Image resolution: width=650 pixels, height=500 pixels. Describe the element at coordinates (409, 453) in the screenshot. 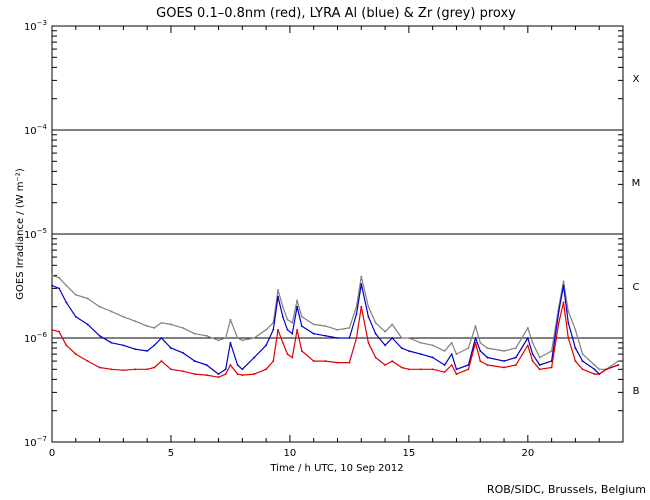

I see `x-tick-label: 15` at that location.